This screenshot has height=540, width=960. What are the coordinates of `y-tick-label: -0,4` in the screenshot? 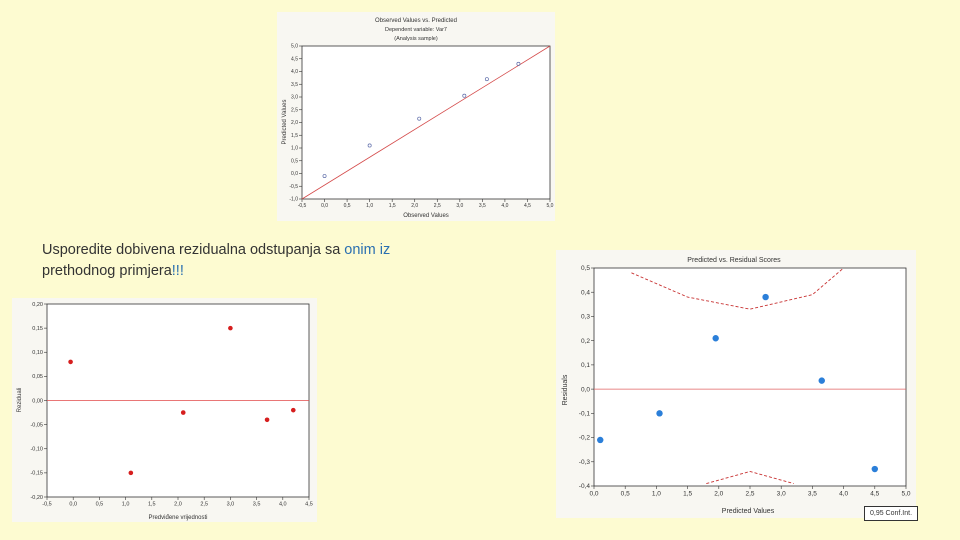 It's located at (585, 486).